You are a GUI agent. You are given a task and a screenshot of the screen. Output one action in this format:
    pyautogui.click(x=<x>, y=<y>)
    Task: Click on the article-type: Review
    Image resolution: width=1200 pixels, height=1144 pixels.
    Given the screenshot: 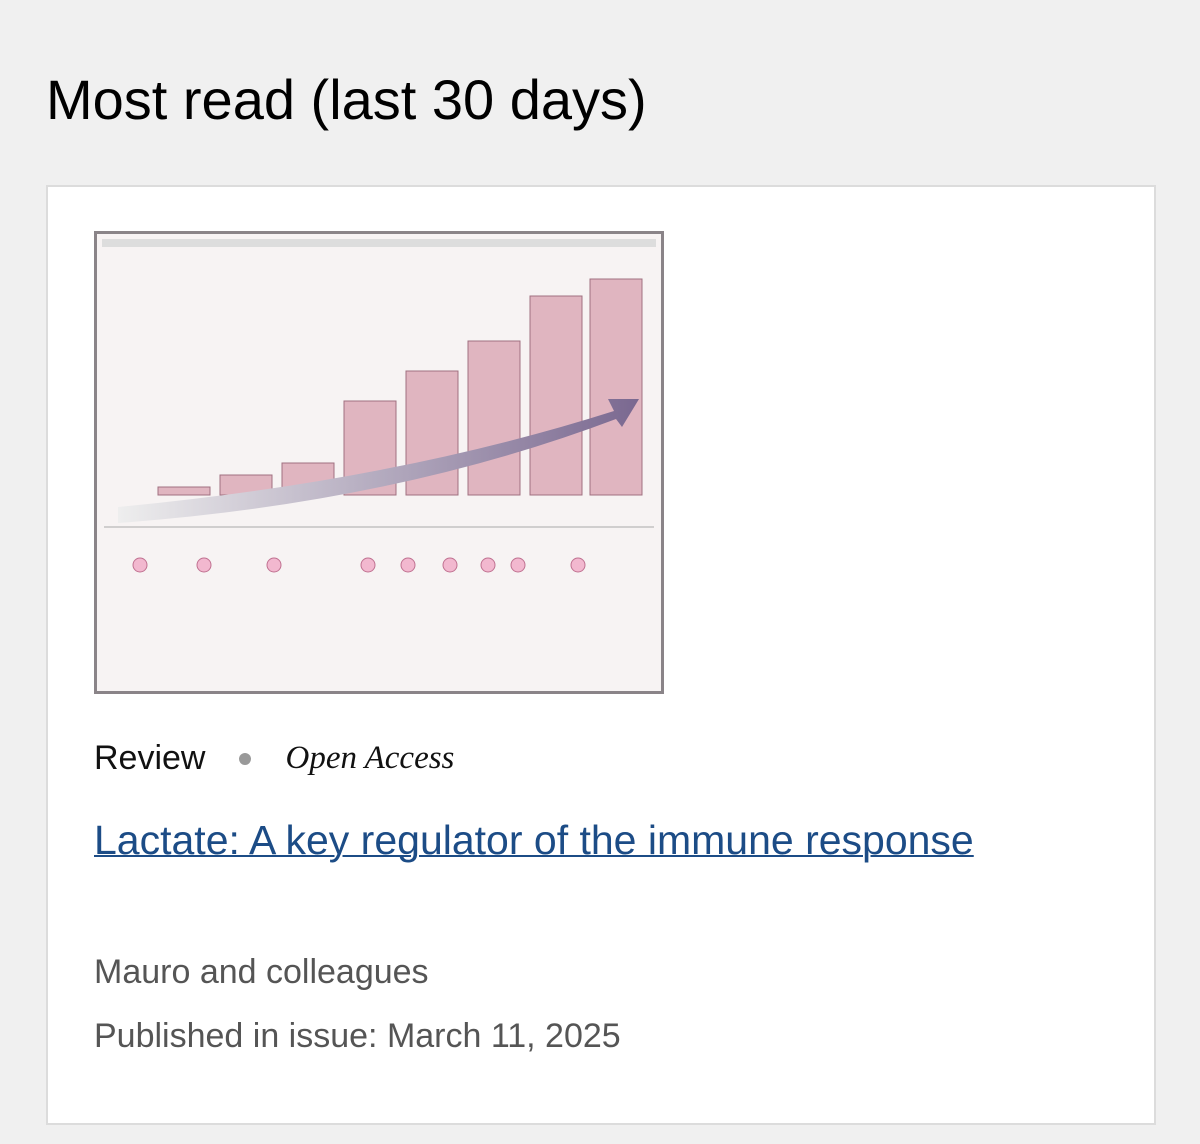 What is the action you would take?
    pyautogui.click(x=150, y=758)
    